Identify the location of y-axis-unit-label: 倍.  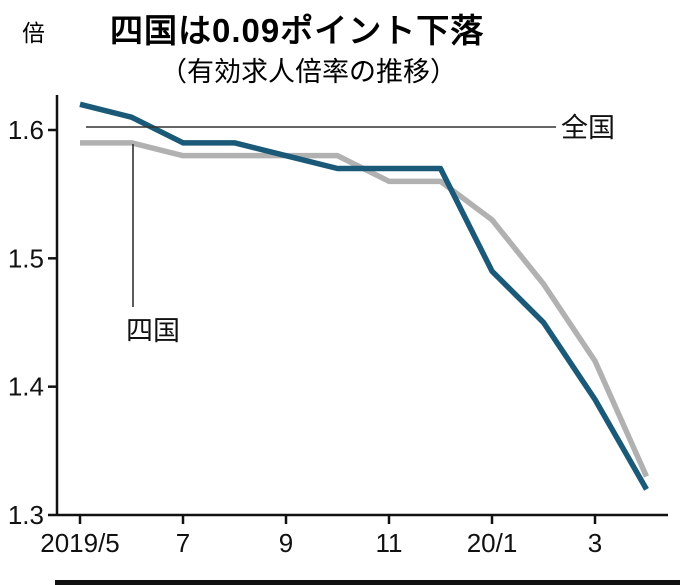
(33, 33).